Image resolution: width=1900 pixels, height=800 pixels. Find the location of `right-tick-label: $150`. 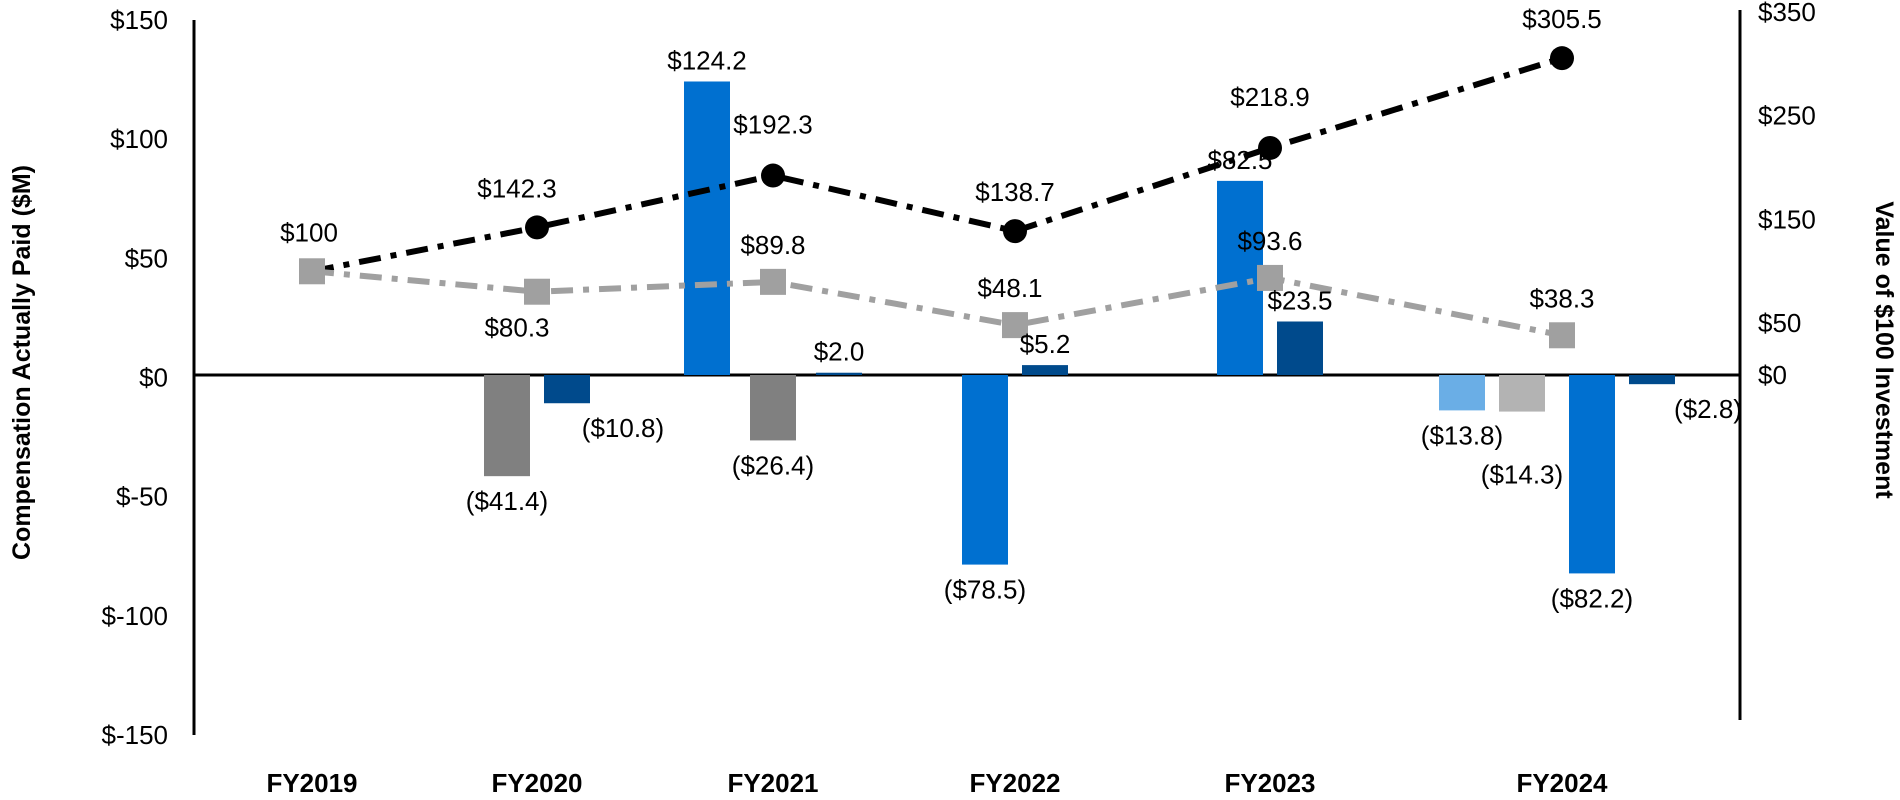

right-tick-label: $150 is located at coordinates (1787, 219).